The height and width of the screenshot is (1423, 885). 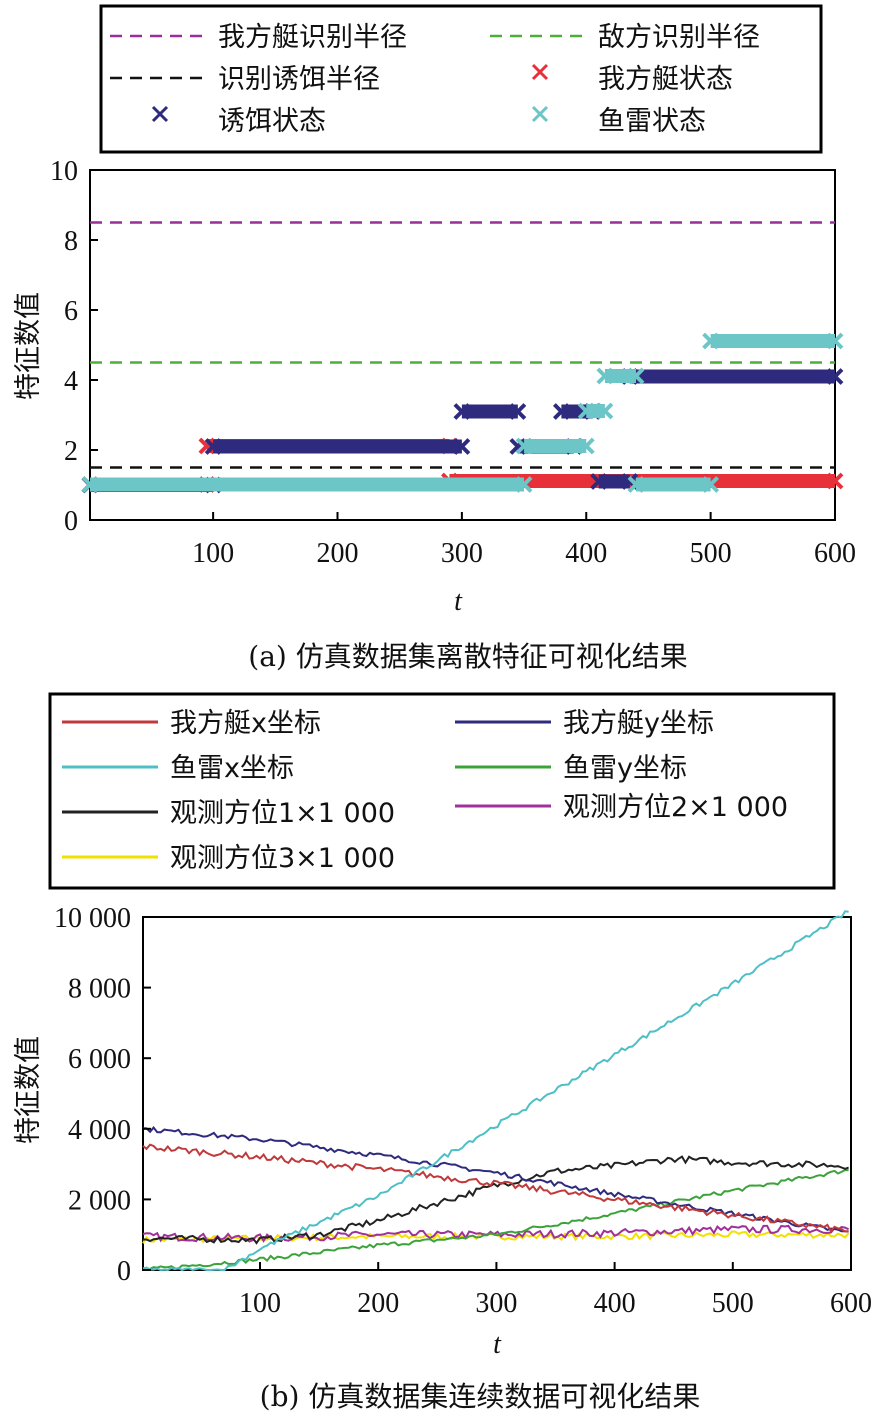 What do you see at coordinates (99, 1200) in the screenshot?
I see `y-tick-label: 2 000` at bounding box center [99, 1200].